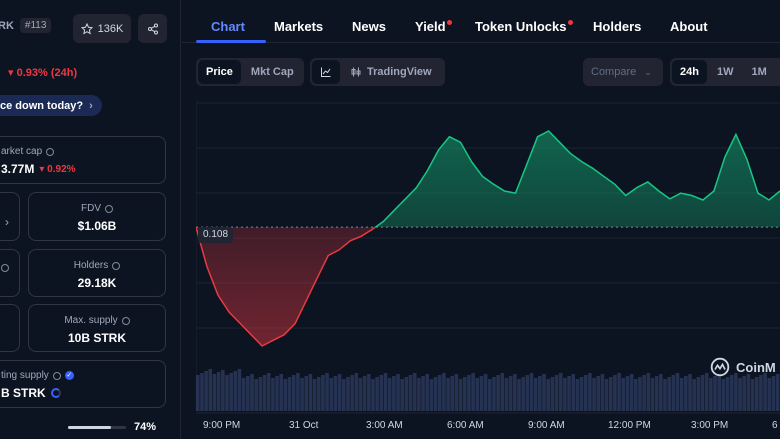 The image size is (780, 439). I want to click on tab-yield: Yield, so click(433, 26).